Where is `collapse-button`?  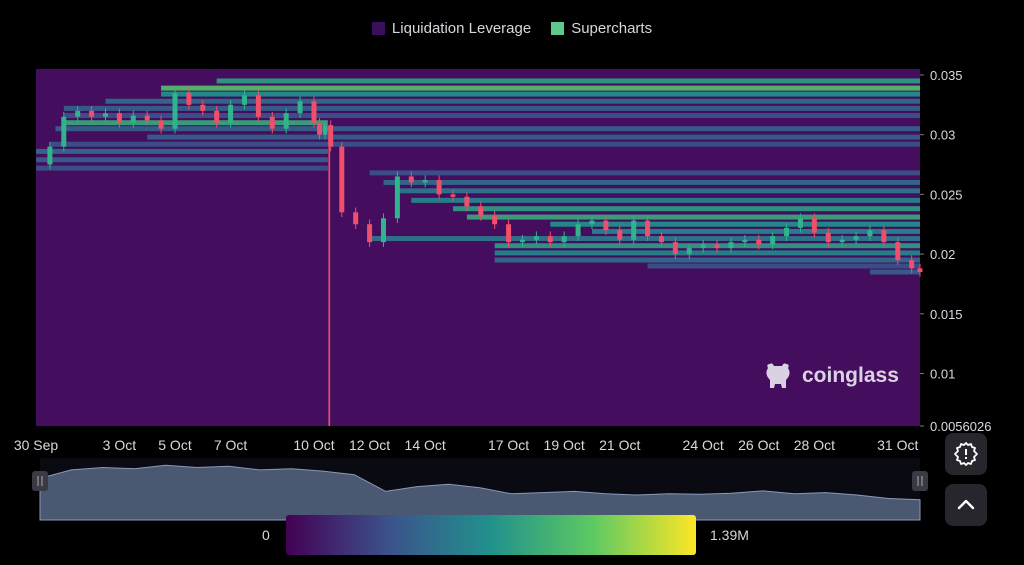 collapse-button is located at coordinates (966, 505).